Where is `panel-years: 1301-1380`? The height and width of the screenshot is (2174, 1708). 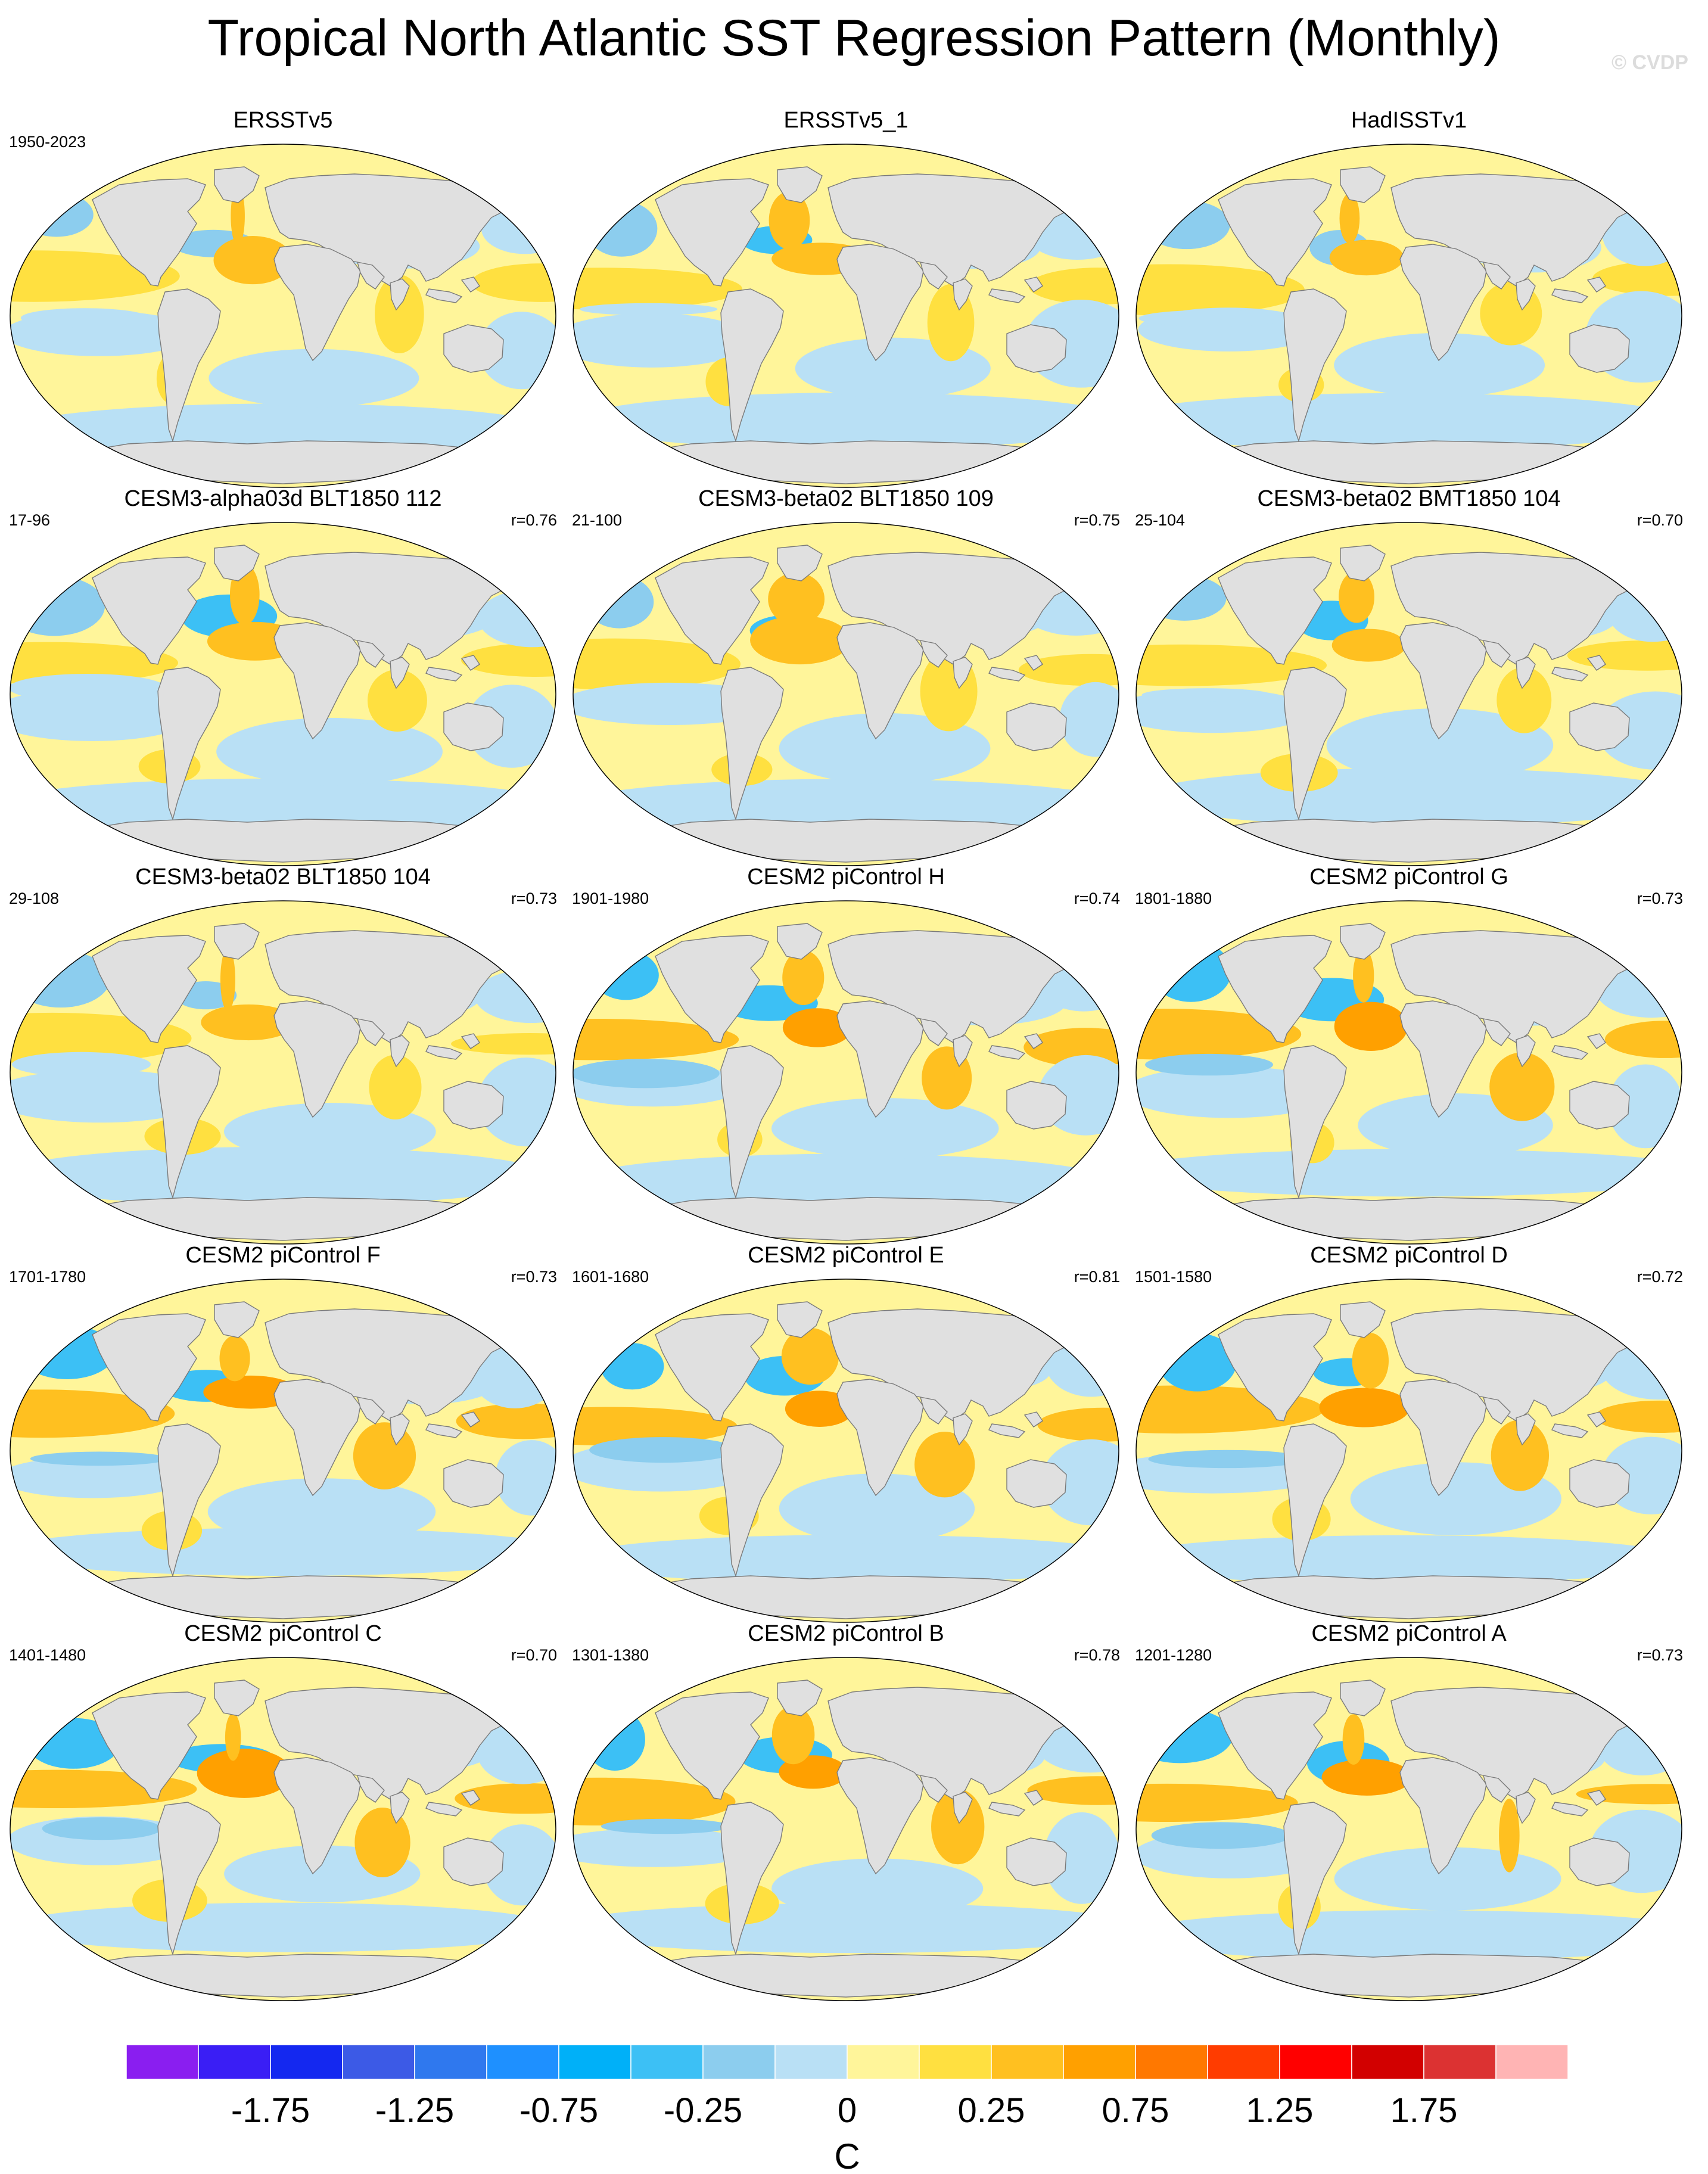
panel-years: 1301-1380 is located at coordinates (610, 1655).